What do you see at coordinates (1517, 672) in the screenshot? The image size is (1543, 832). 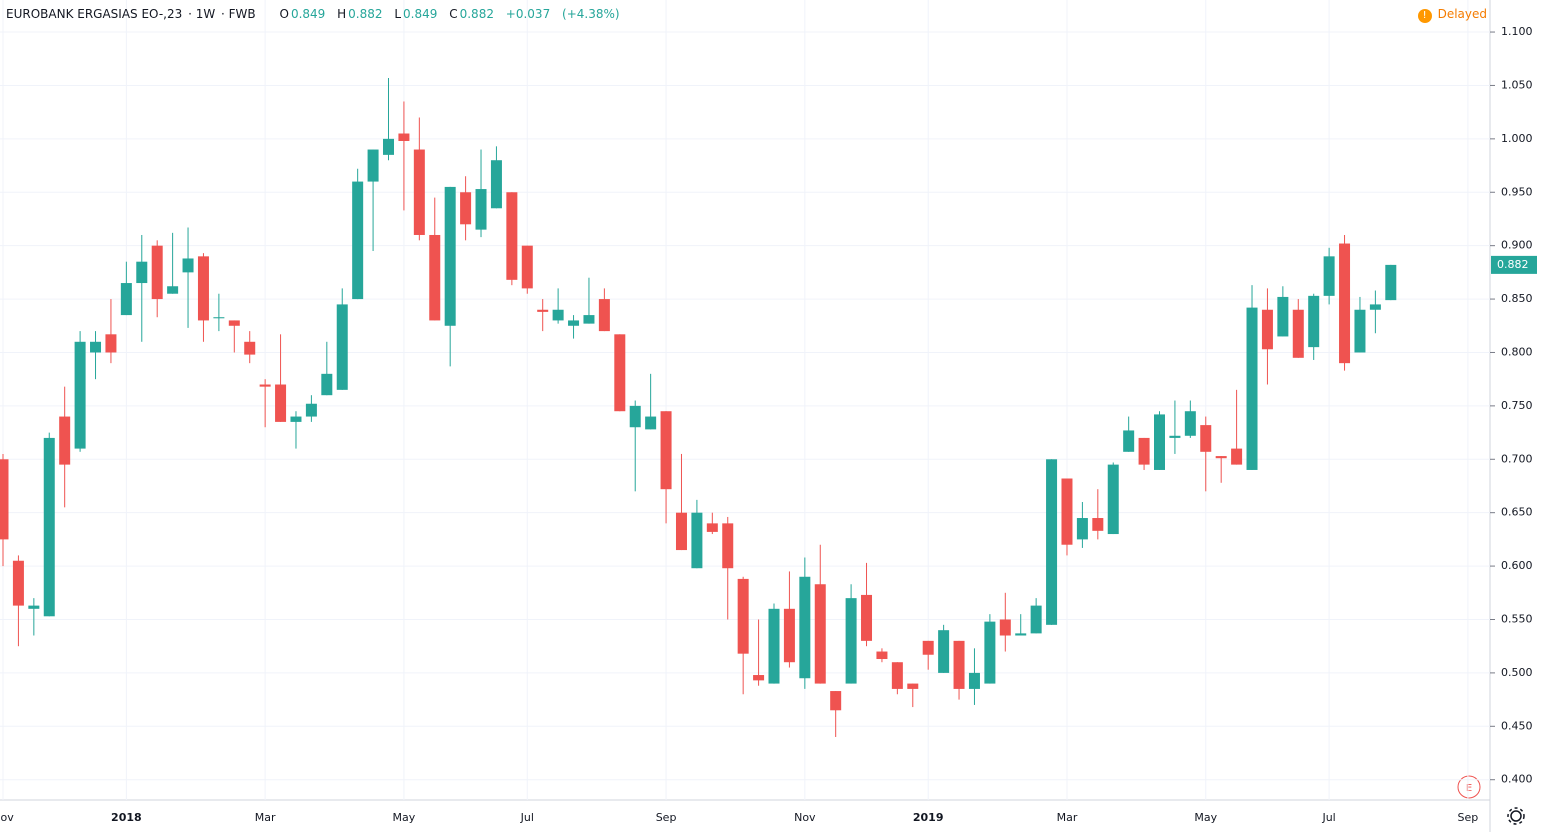 I see `y-tick-label: 0.500` at bounding box center [1517, 672].